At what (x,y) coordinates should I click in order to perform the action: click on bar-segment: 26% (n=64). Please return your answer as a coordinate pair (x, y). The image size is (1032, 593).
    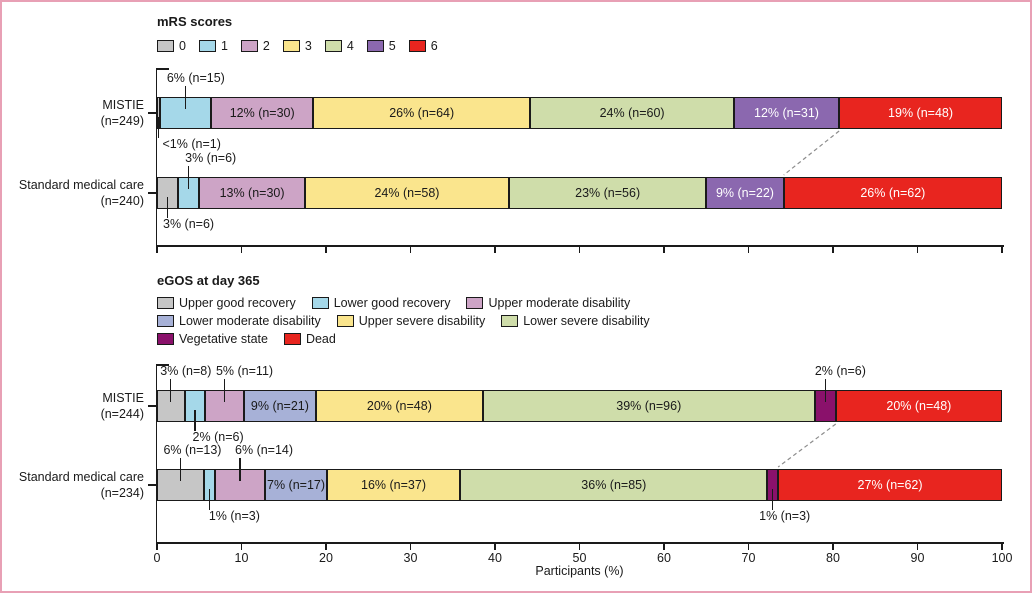
    Looking at the image, I should click on (422, 113).